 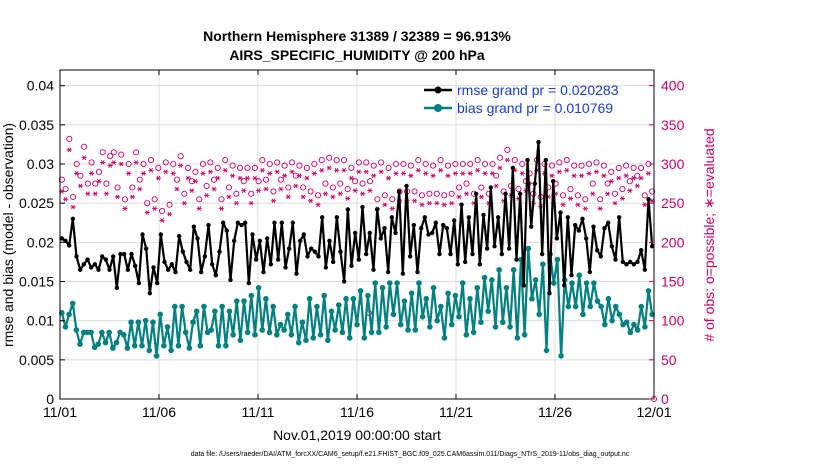 I want to click on x-tick-label: 12/01, so click(x=653, y=412).